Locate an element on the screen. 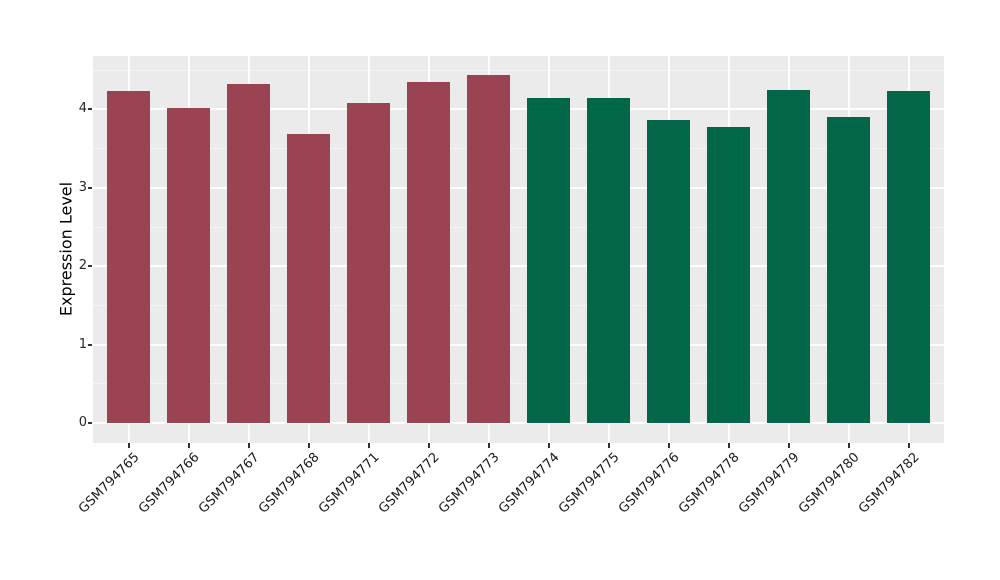 The image size is (1000, 580). bar-GSM794767 is located at coordinates (248, 253).